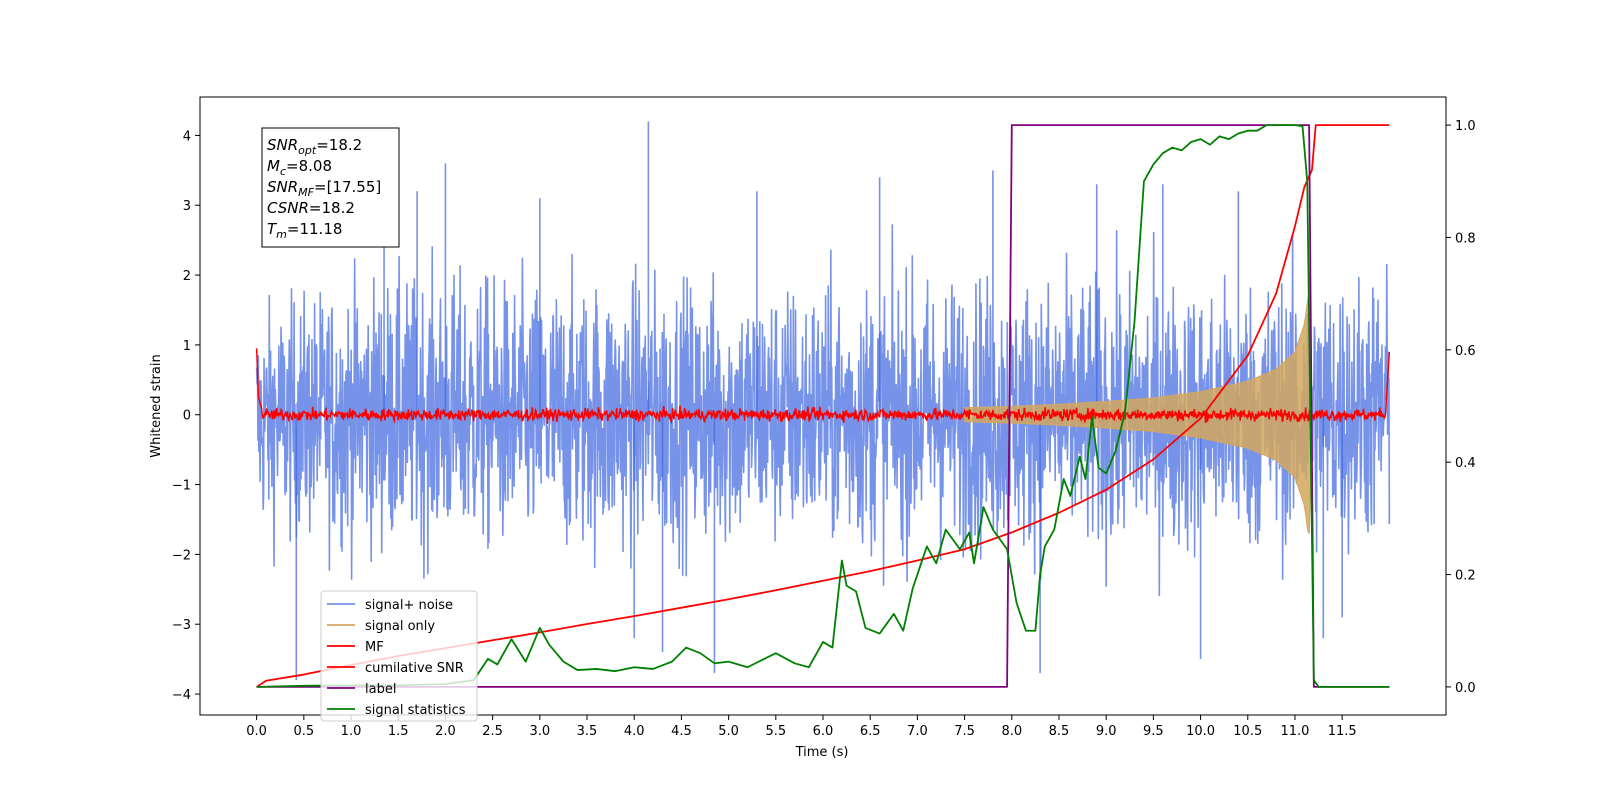 The width and height of the screenshot is (1600, 800). I want to click on x-tick-label: 10.0, so click(1200, 731).